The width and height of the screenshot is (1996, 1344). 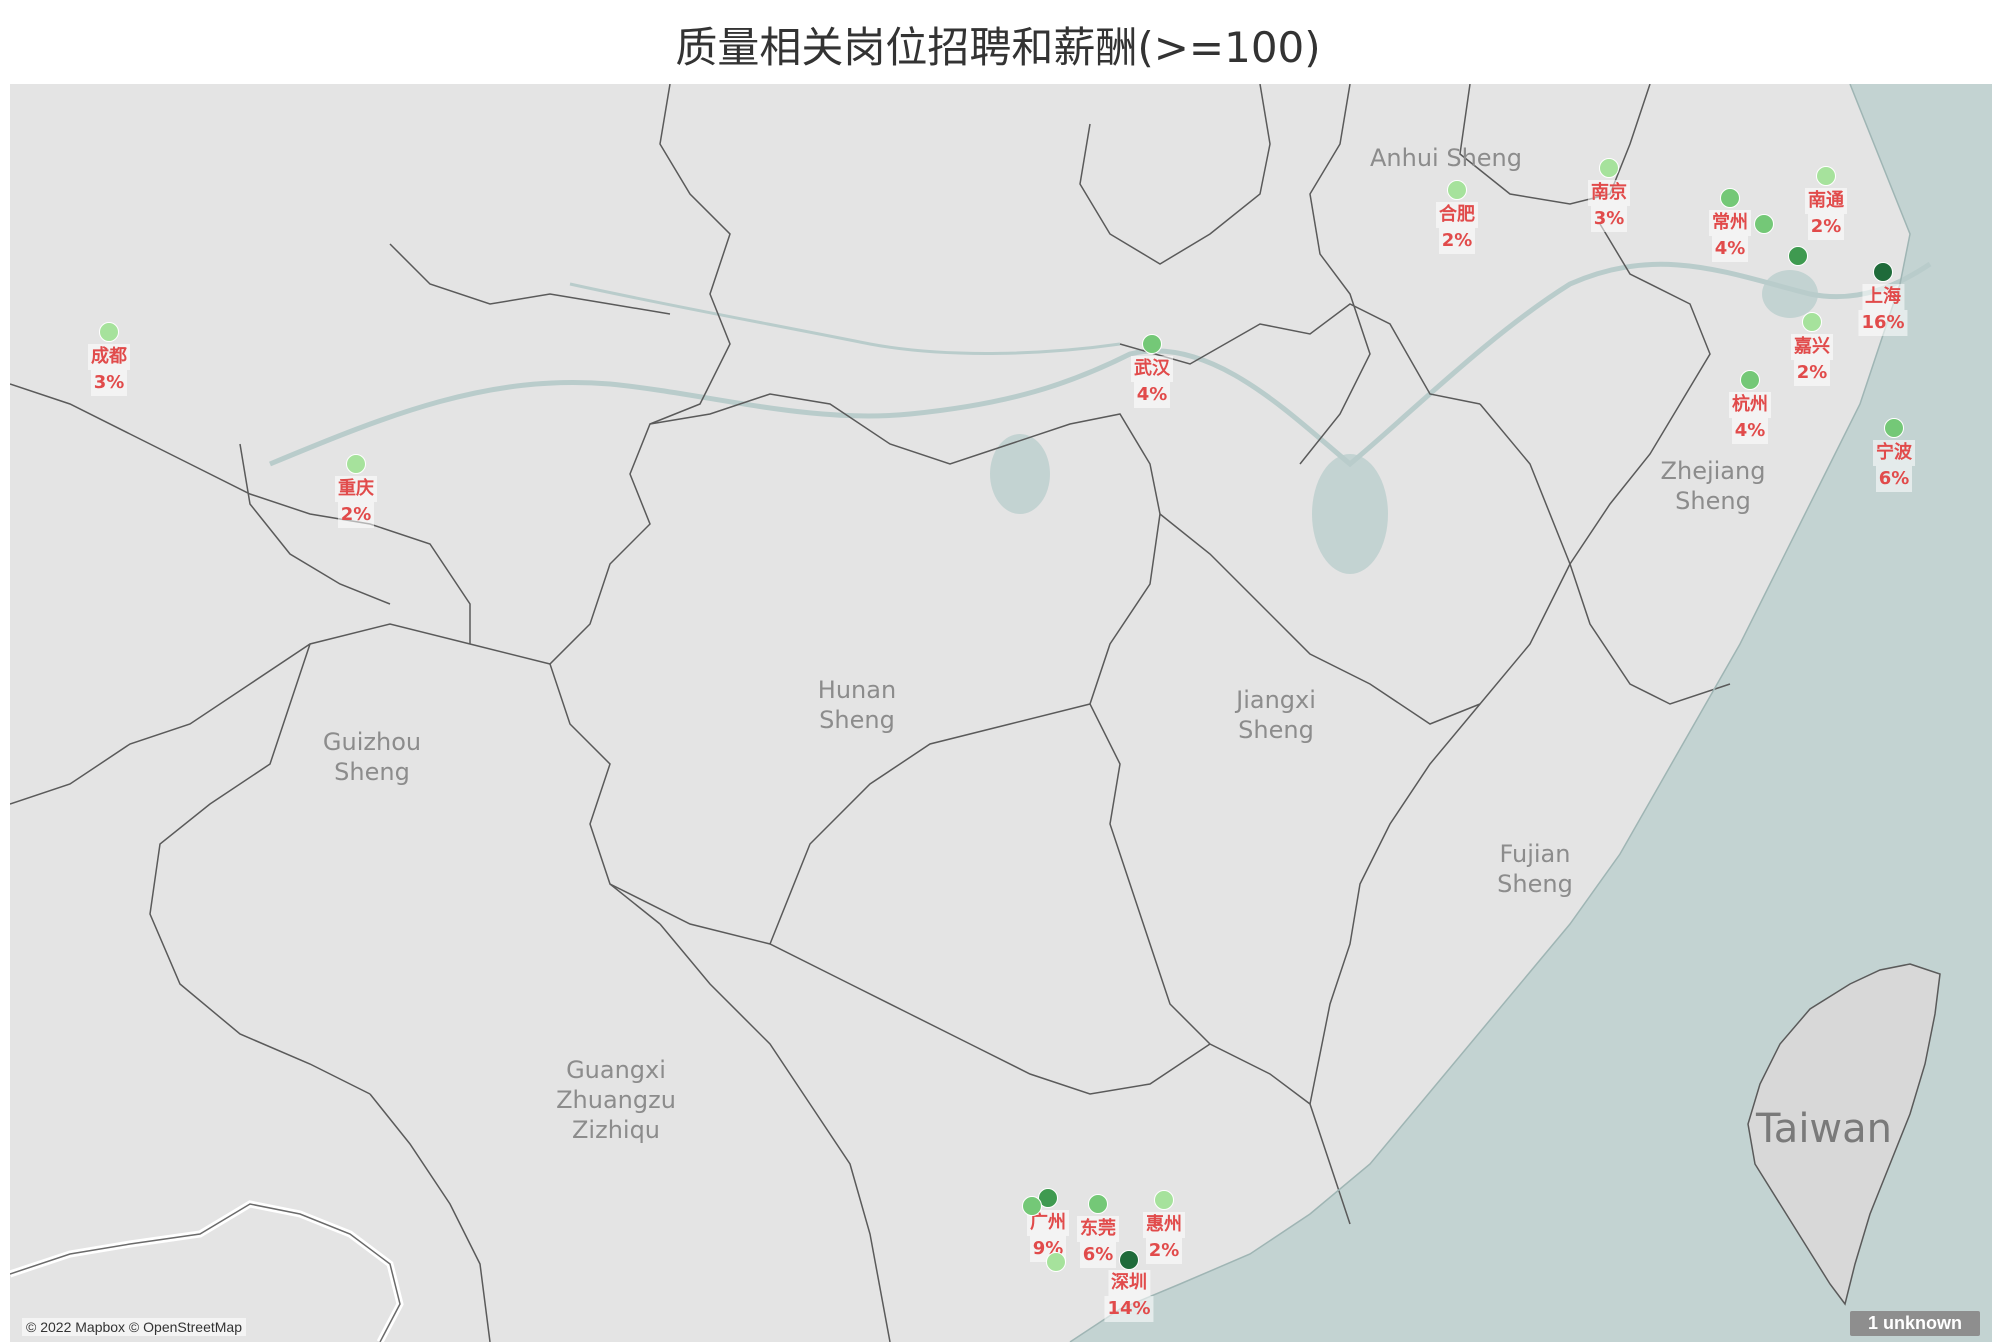 What do you see at coordinates (1129, 1260) in the screenshot?
I see `city-dot-shenzhen` at bounding box center [1129, 1260].